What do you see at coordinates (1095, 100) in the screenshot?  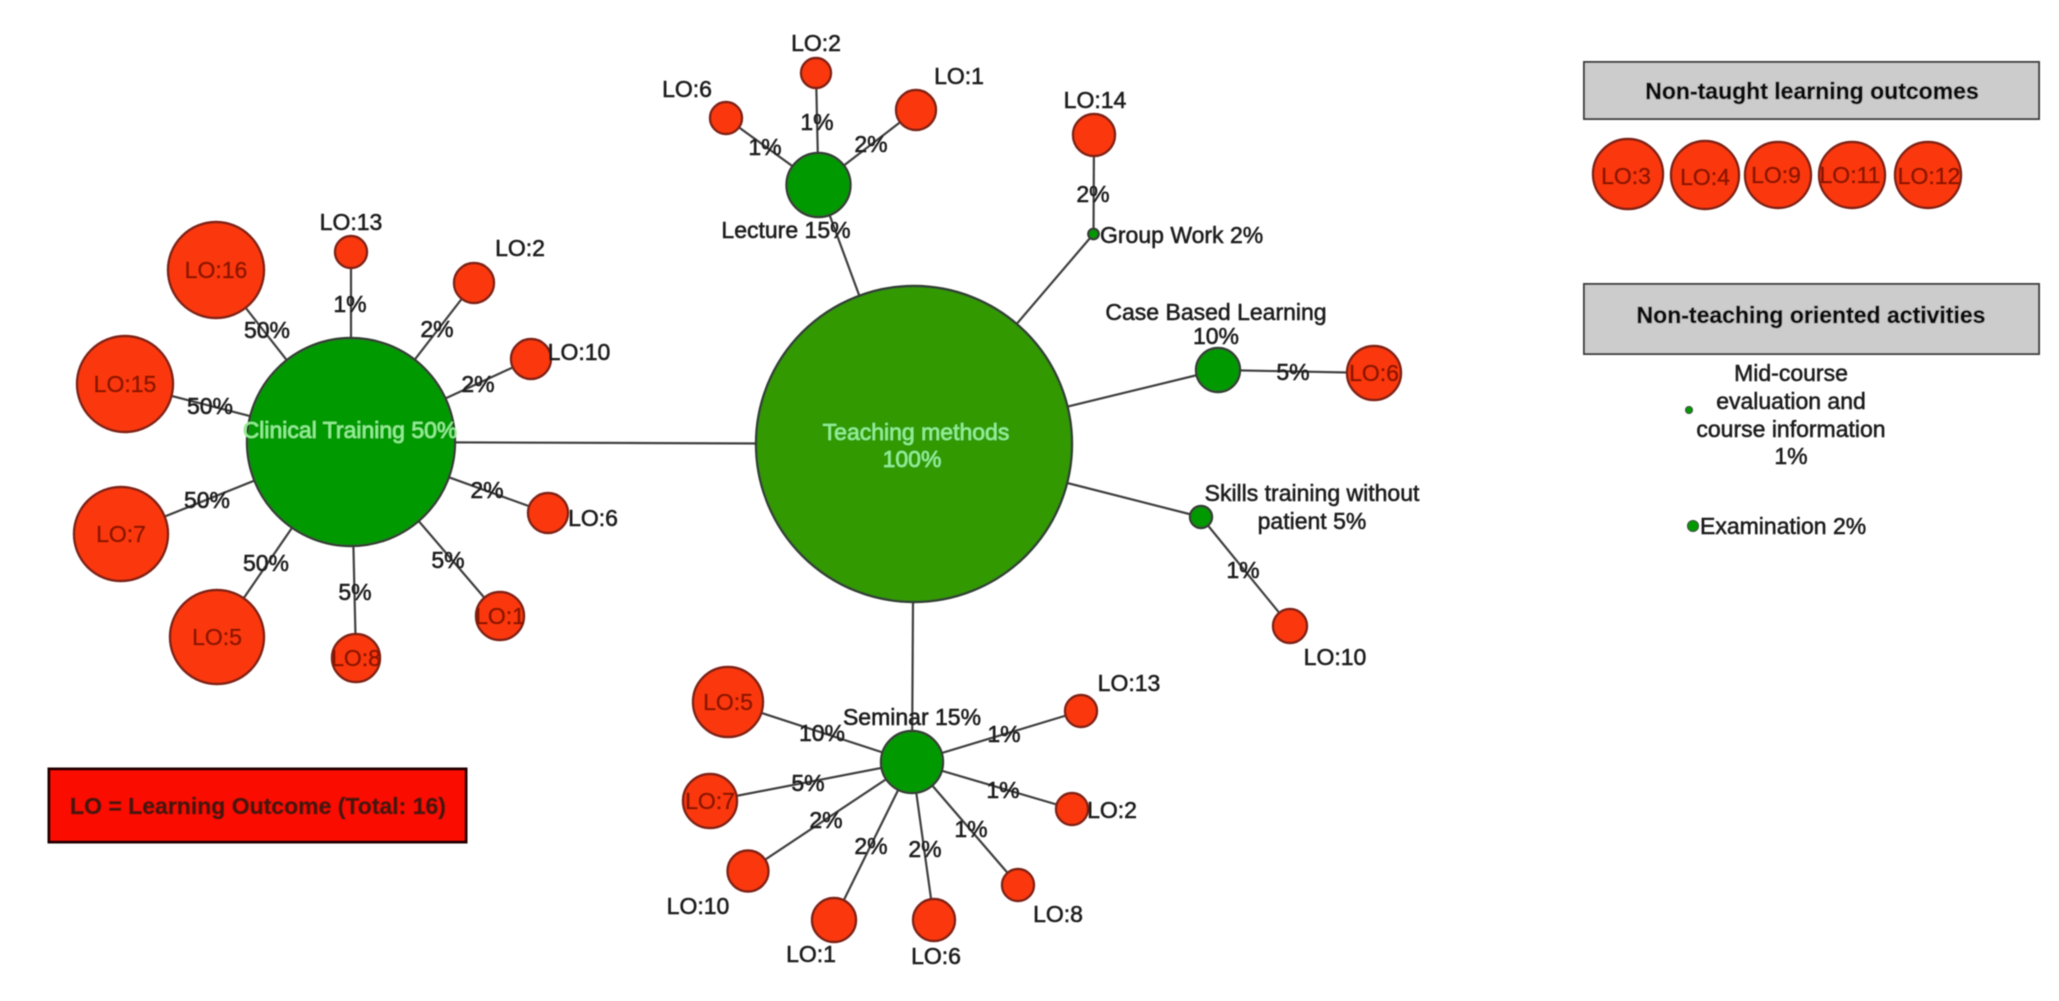 I see `svg-text: LO:14` at bounding box center [1095, 100].